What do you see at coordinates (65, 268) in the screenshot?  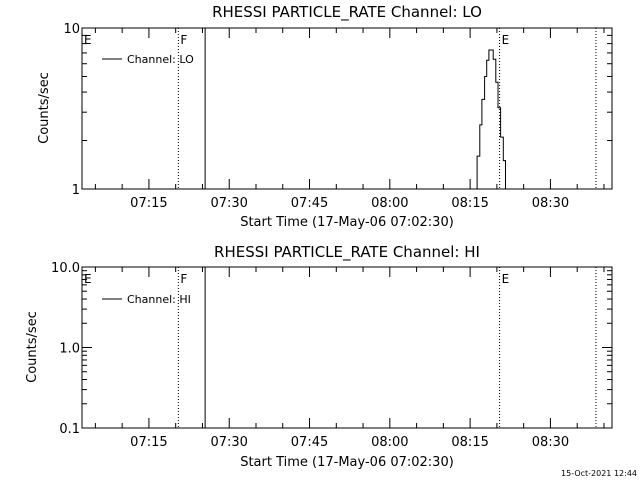 I see `y-tick-label: 10.0` at bounding box center [65, 268].